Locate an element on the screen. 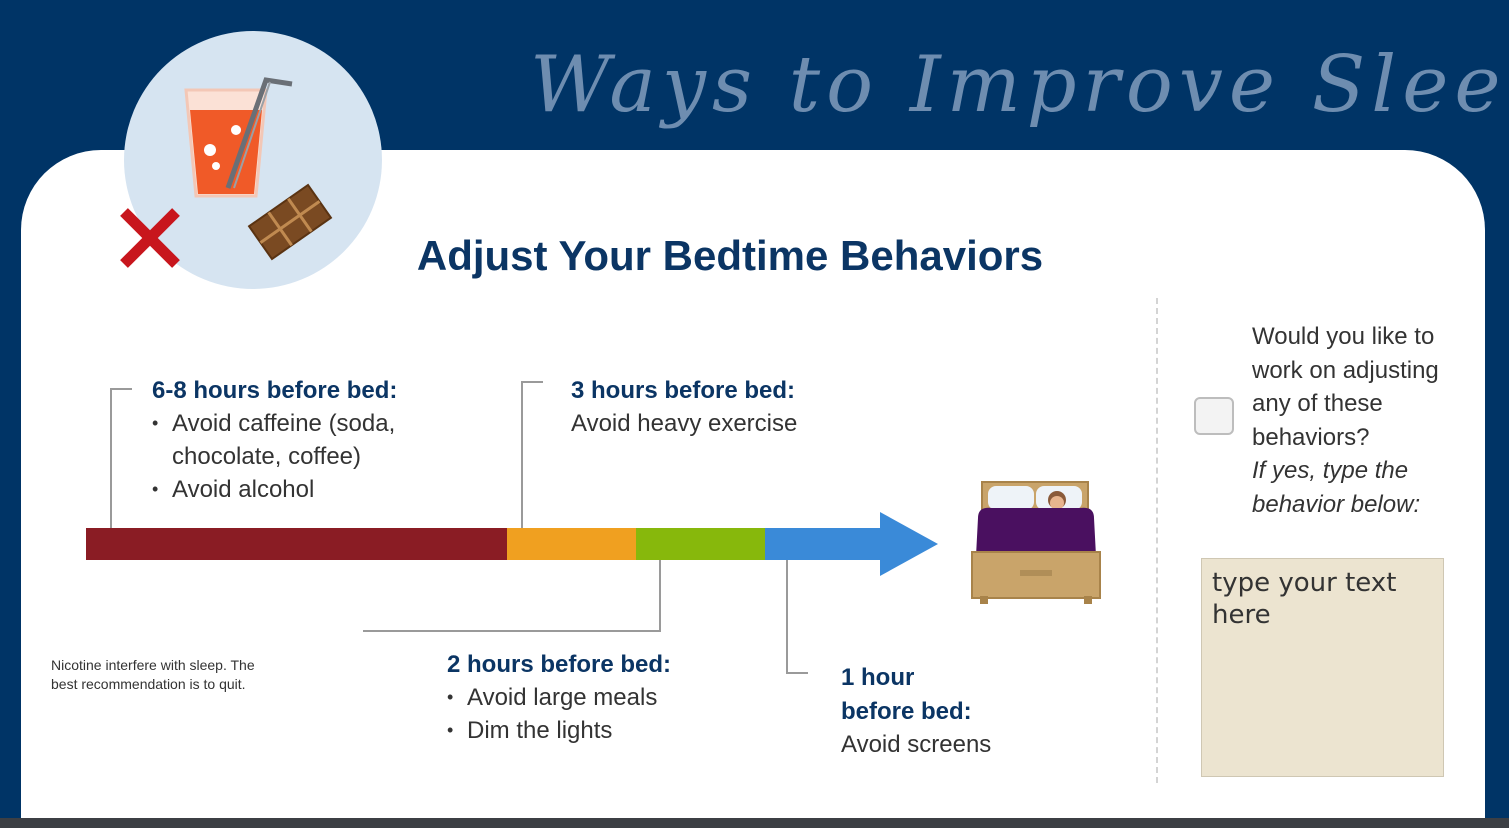 The width and height of the screenshot is (1509, 828). list-item: • Avoid alcohol is located at coordinates (274, 489).